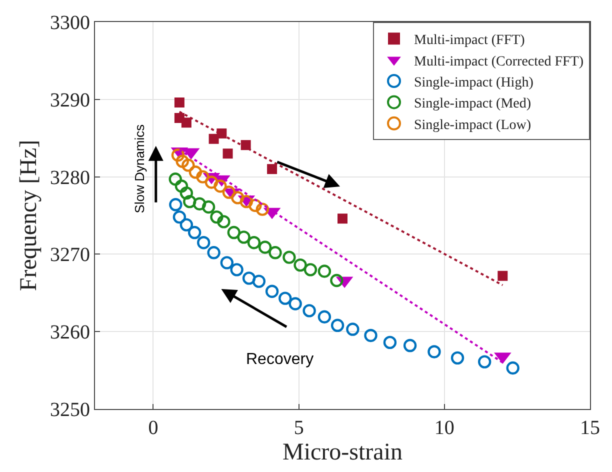 The height and width of the screenshot is (472, 612). I want to click on y-tick-label: 3280, so click(70, 177).